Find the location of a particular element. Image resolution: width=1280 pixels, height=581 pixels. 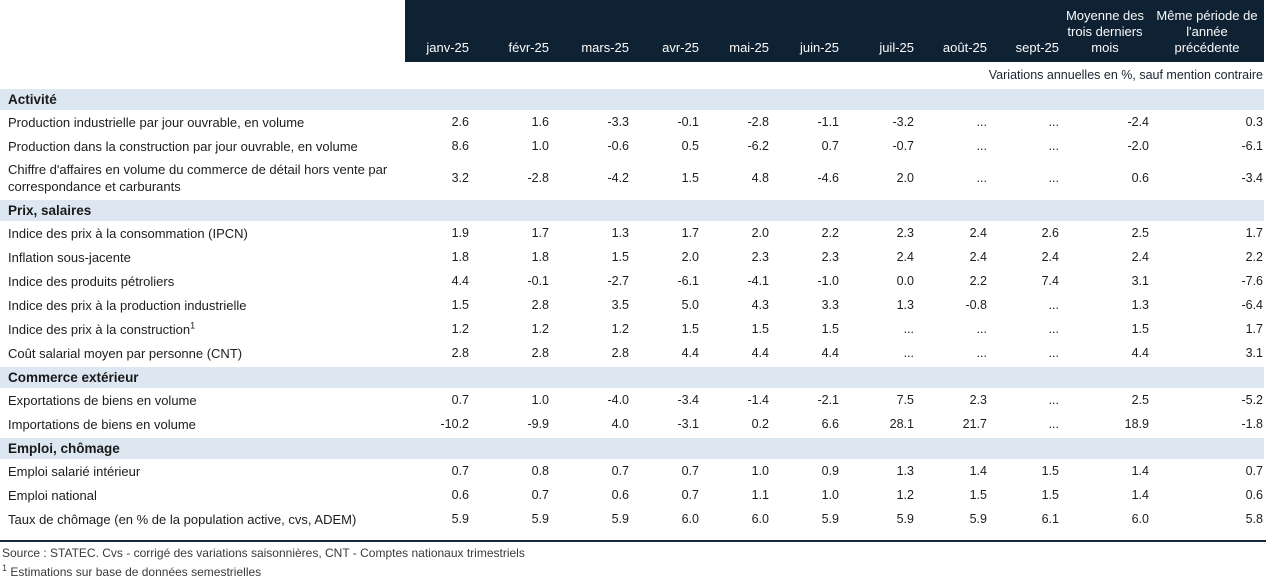

value-cell: 3.5 is located at coordinates (620, 305).